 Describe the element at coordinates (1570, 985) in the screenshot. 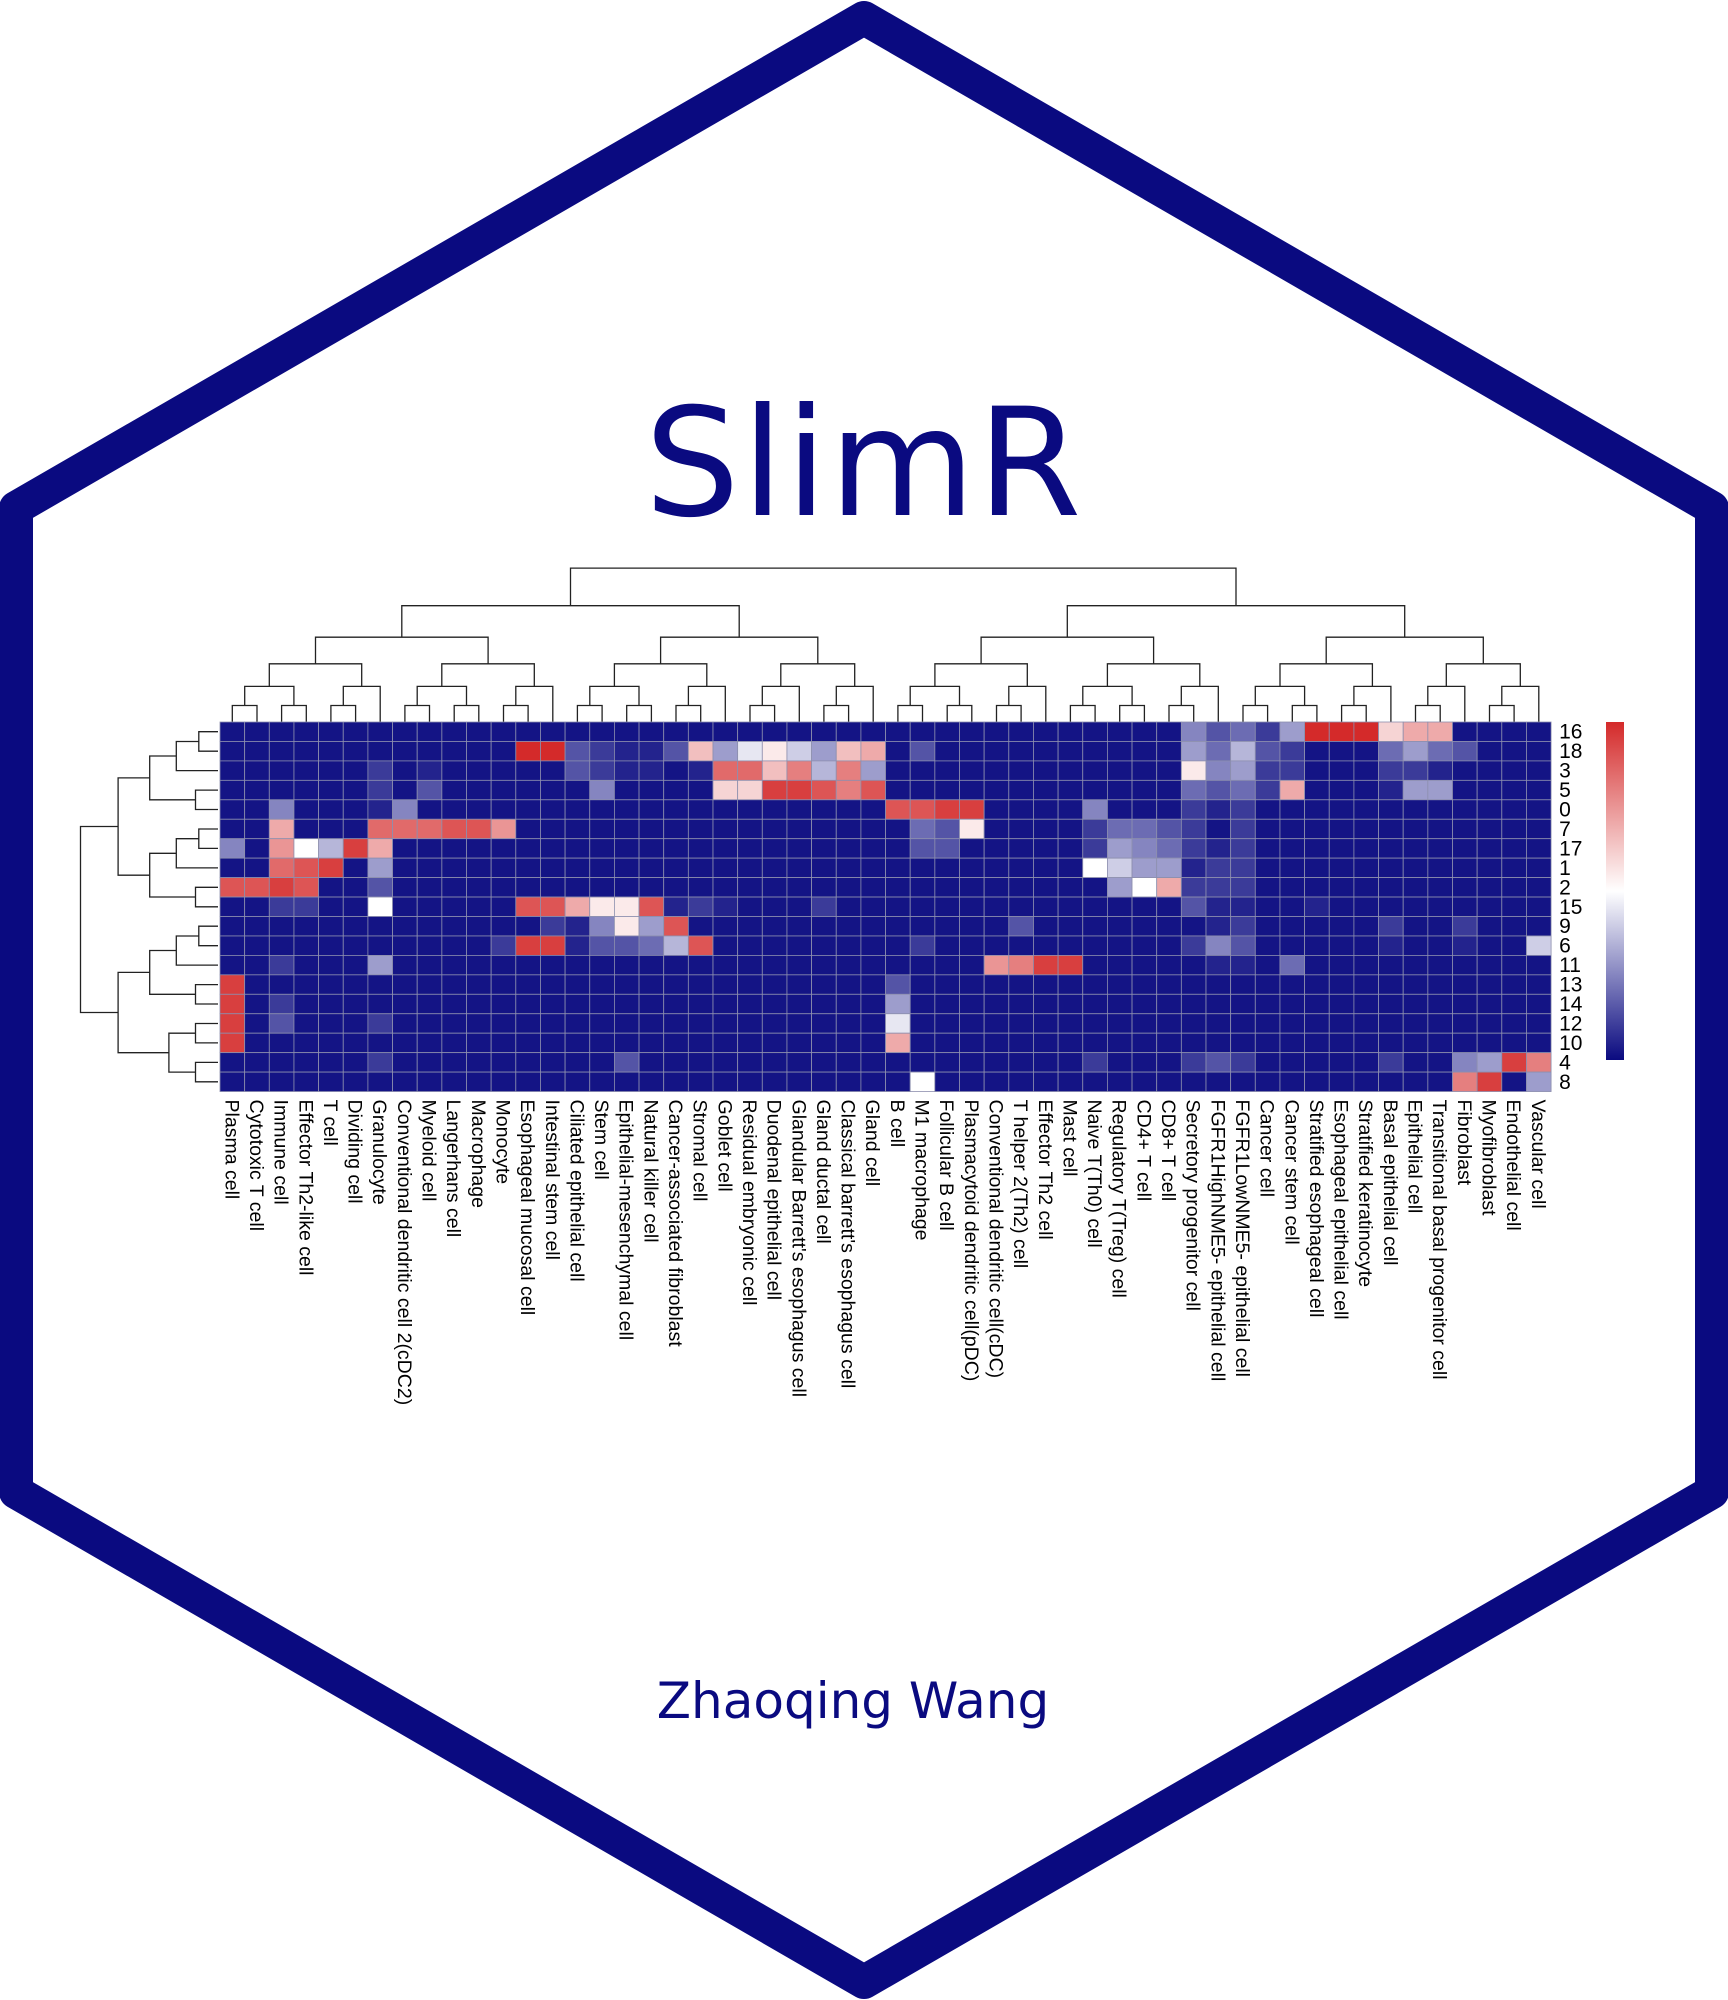

I see `row-label: 13` at that location.